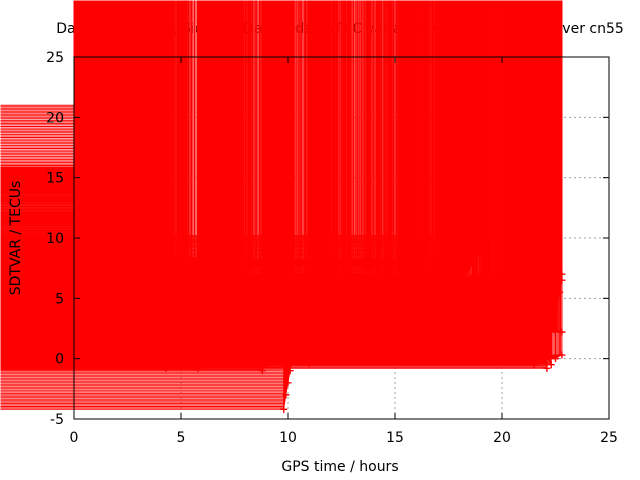  What do you see at coordinates (16, 238) in the screenshot?
I see `y-axis-label: SDTVAR / TECUs` at bounding box center [16, 238].